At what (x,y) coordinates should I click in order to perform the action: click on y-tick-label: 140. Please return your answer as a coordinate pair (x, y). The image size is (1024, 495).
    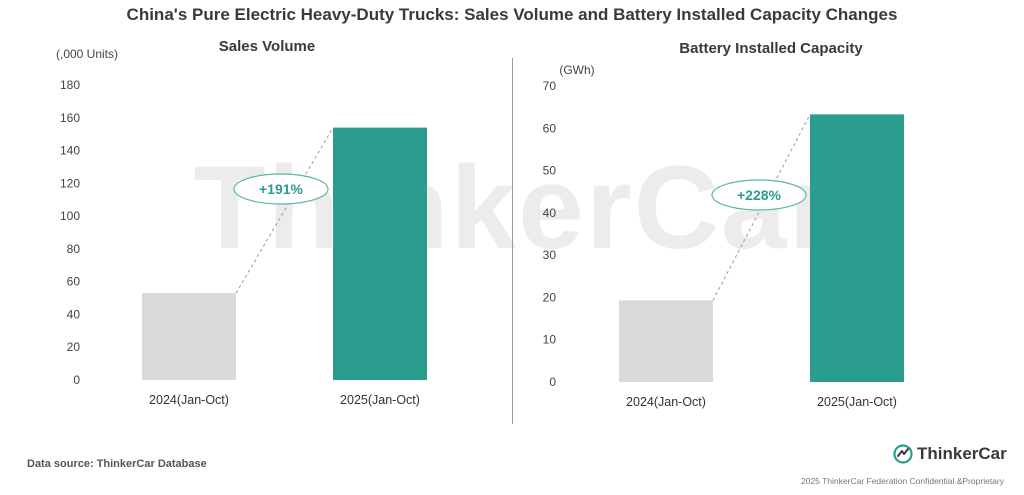
    Looking at the image, I should click on (70, 151).